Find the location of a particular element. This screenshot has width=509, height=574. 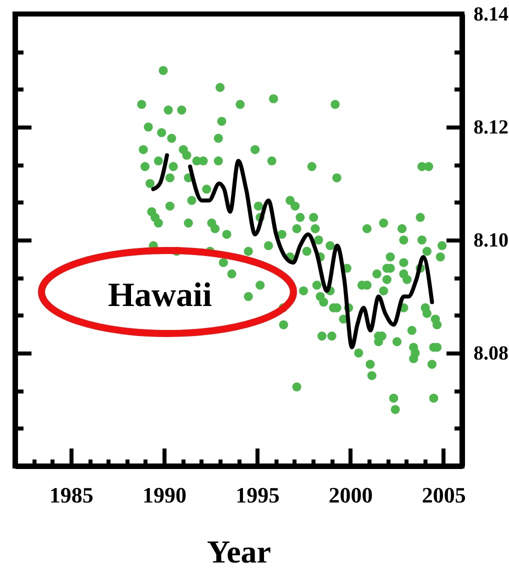

x-tick-label: 2000 is located at coordinates (350, 495).